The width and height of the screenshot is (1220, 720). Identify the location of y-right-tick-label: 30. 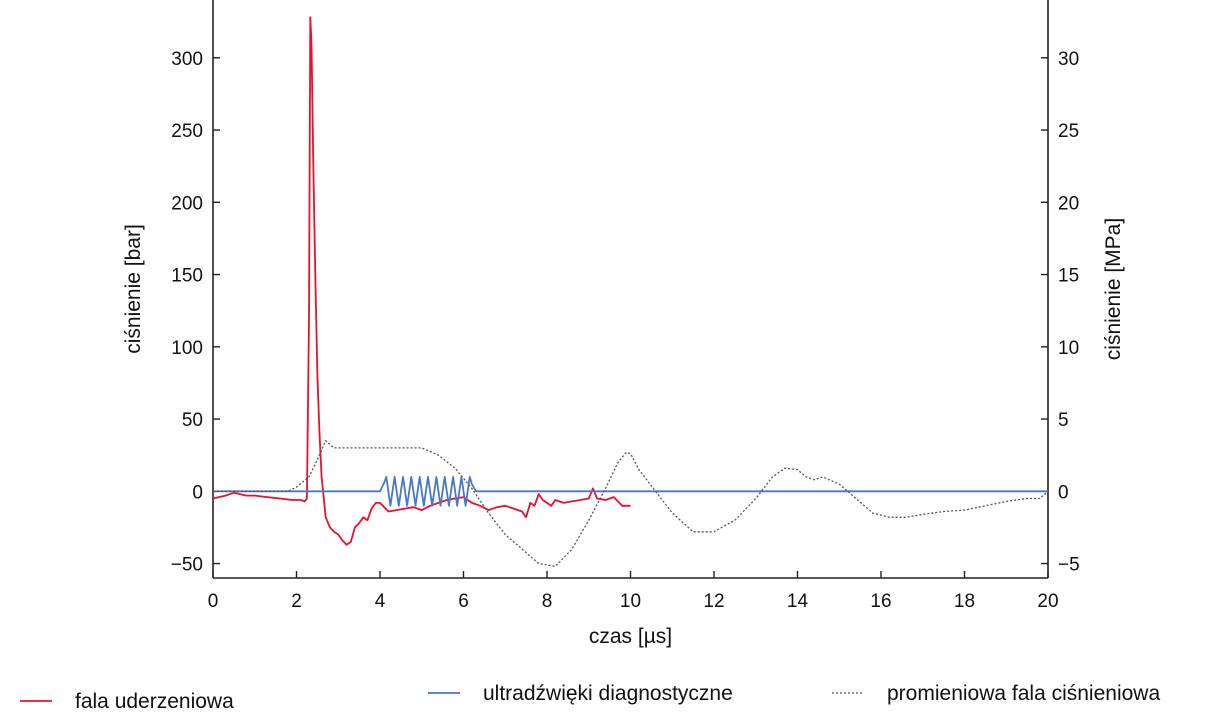
(1068, 59).